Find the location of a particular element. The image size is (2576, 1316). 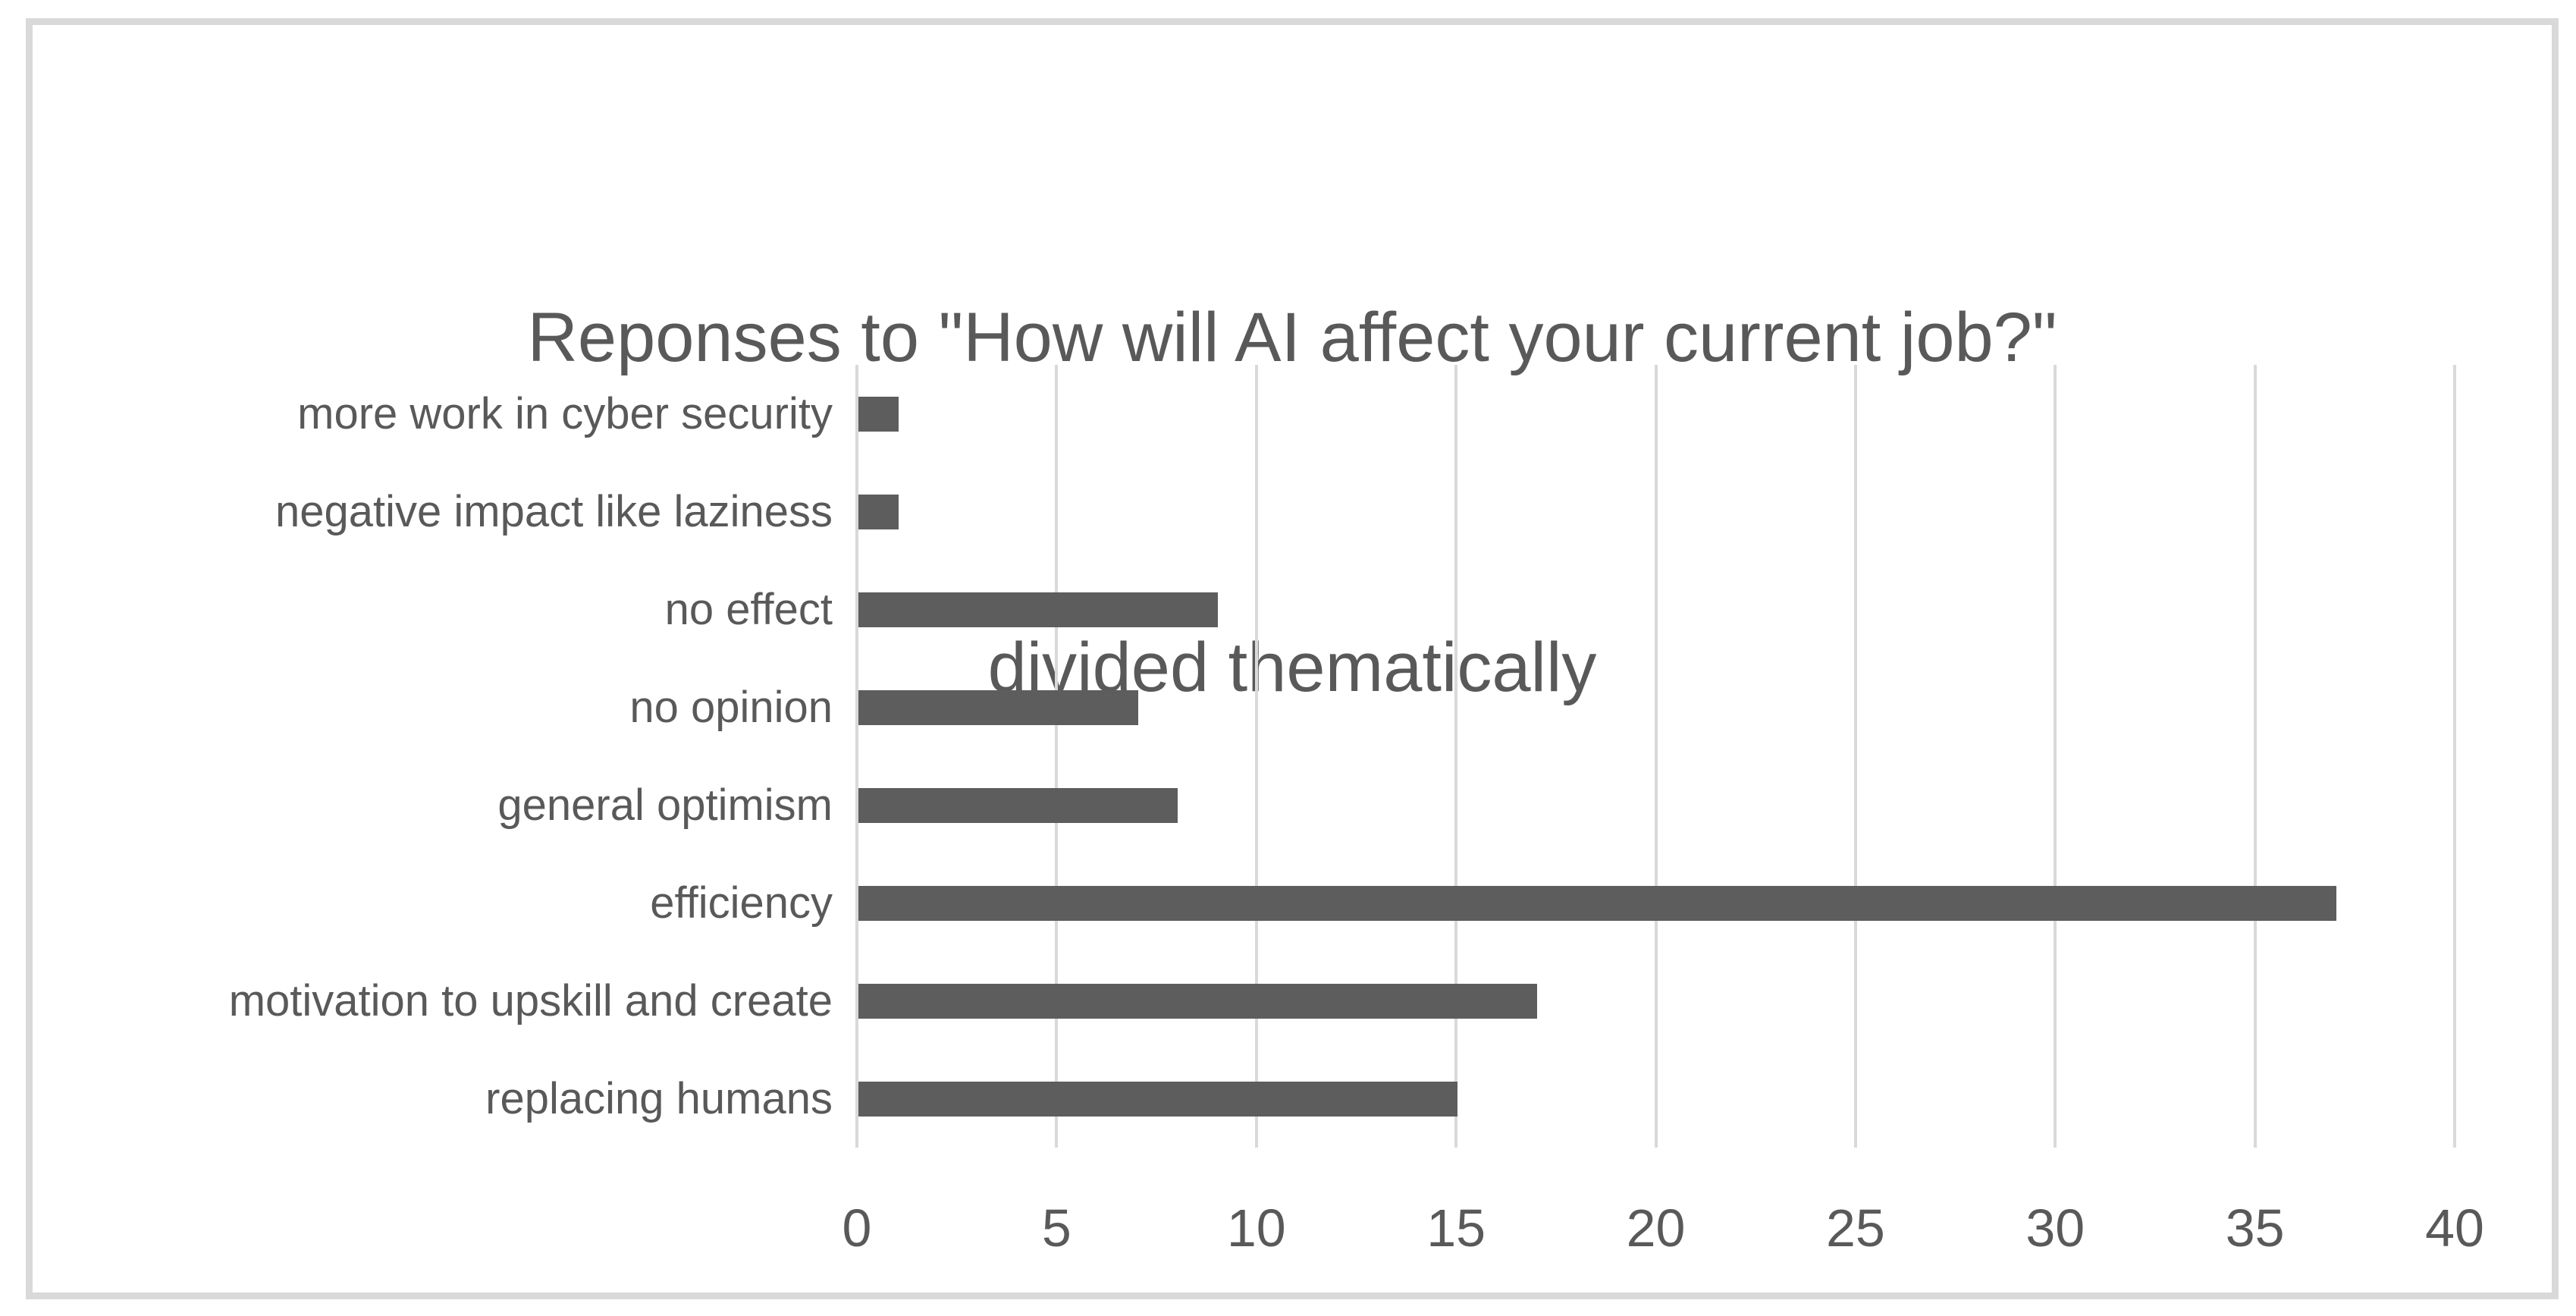

bar-replacing-humans is located at coordinates (1158, 1099).